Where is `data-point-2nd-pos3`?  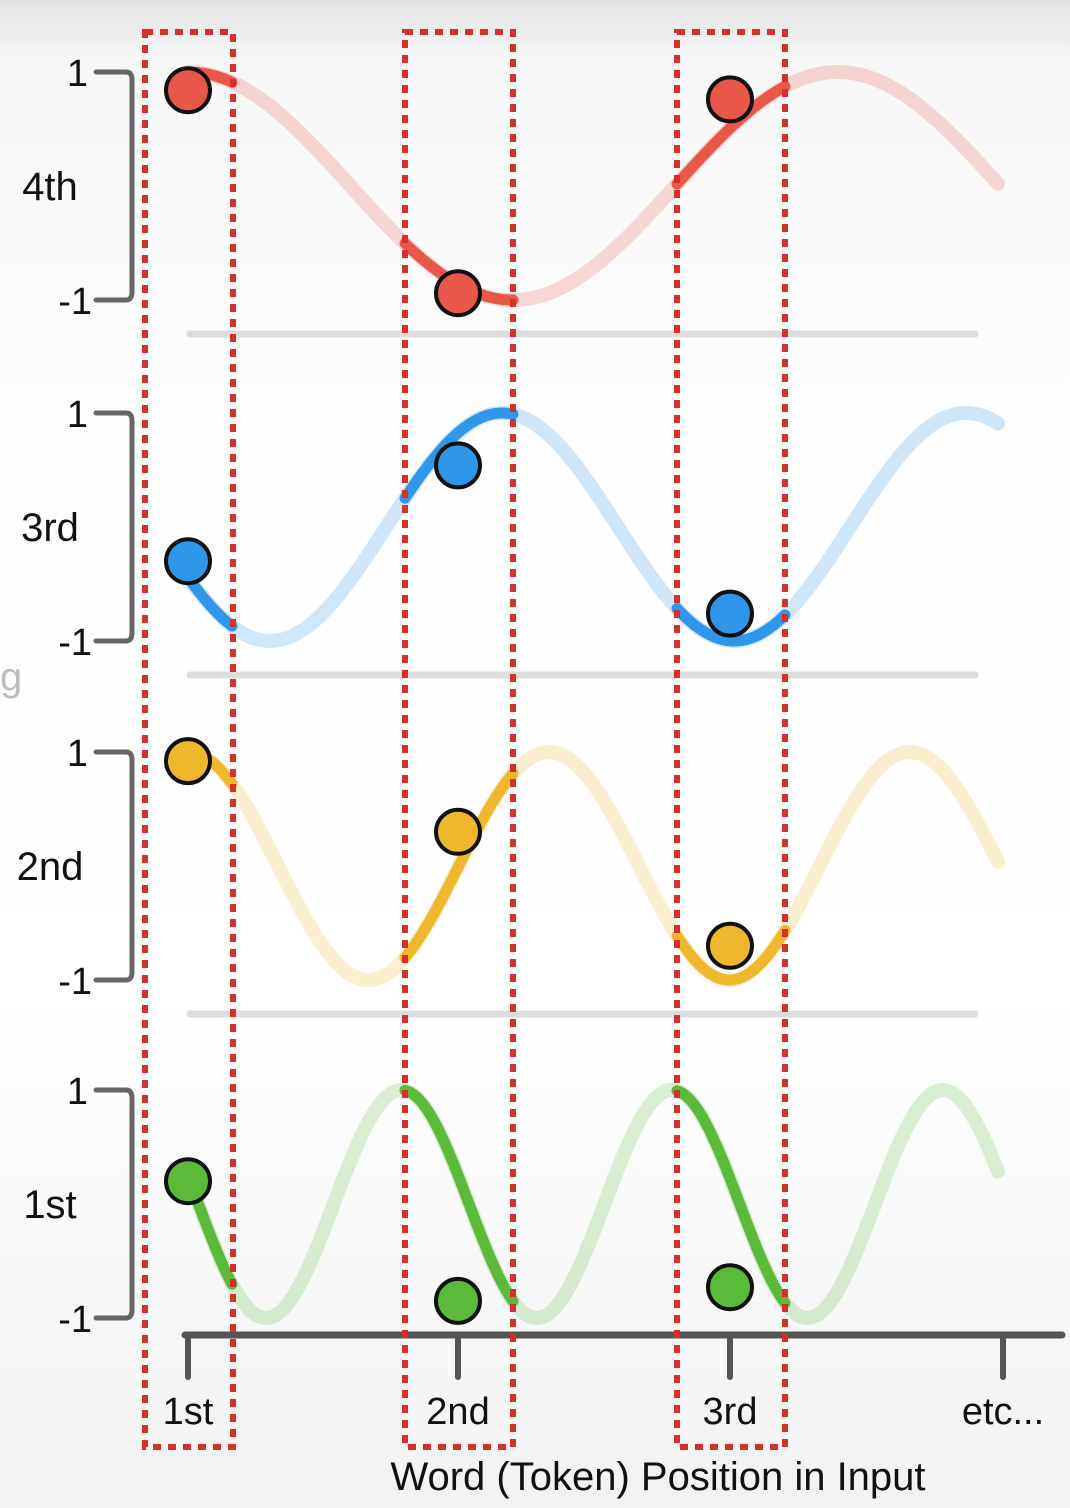
data-point-2nd-pos3 is located at coordinates (730, 945).